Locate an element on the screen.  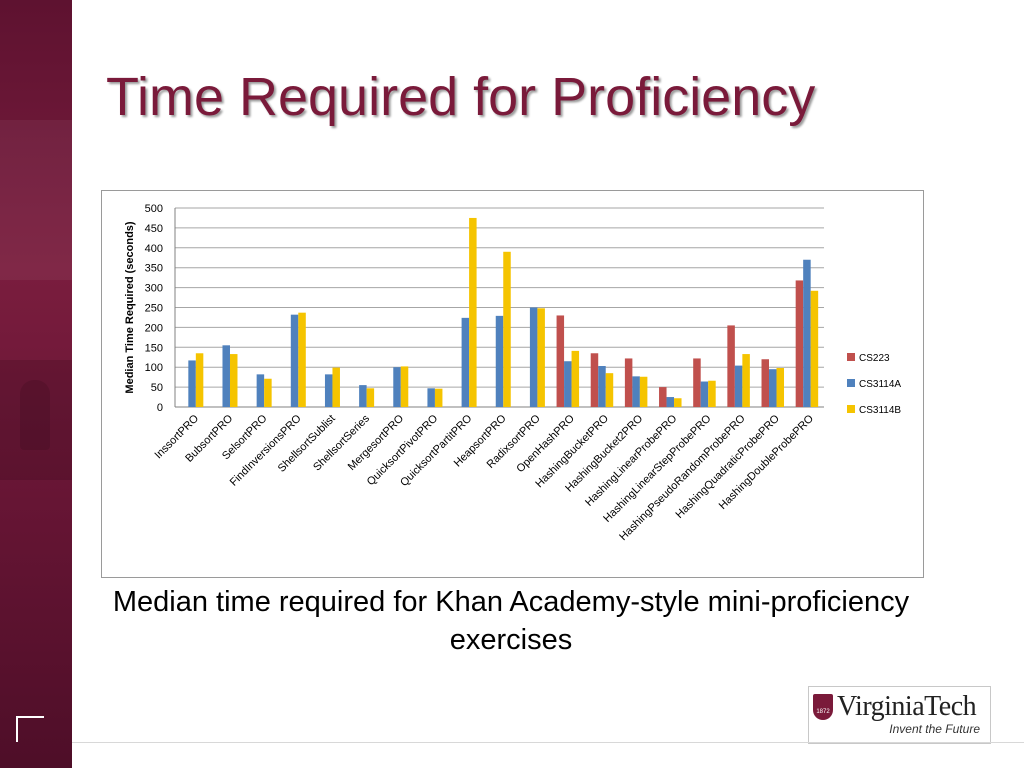
y-tick-label: 0 is located at coordinates (160, 408).